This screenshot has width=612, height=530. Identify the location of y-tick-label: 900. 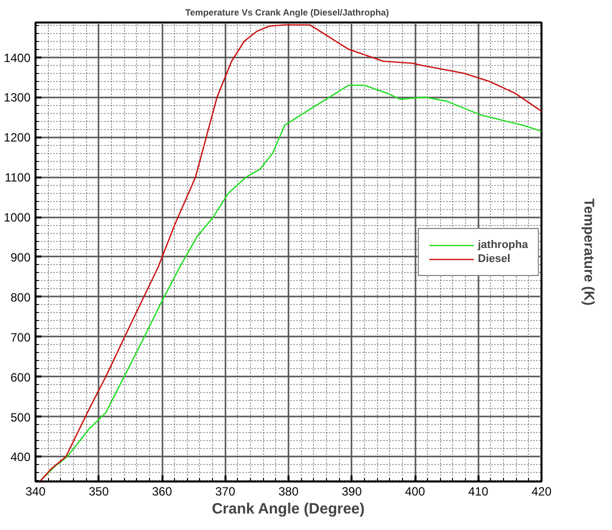
(20, 257).